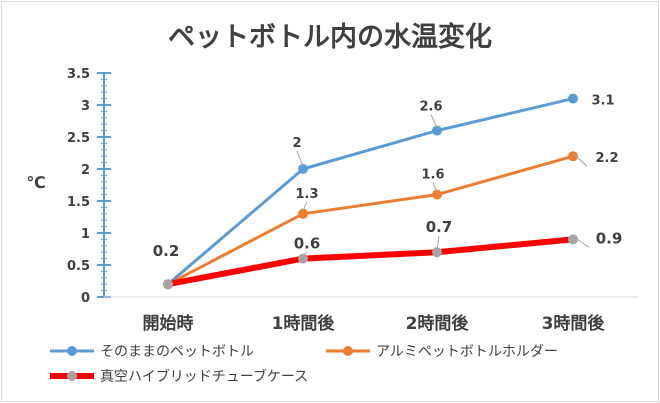  I want to click on series-line, so click(370, 262).